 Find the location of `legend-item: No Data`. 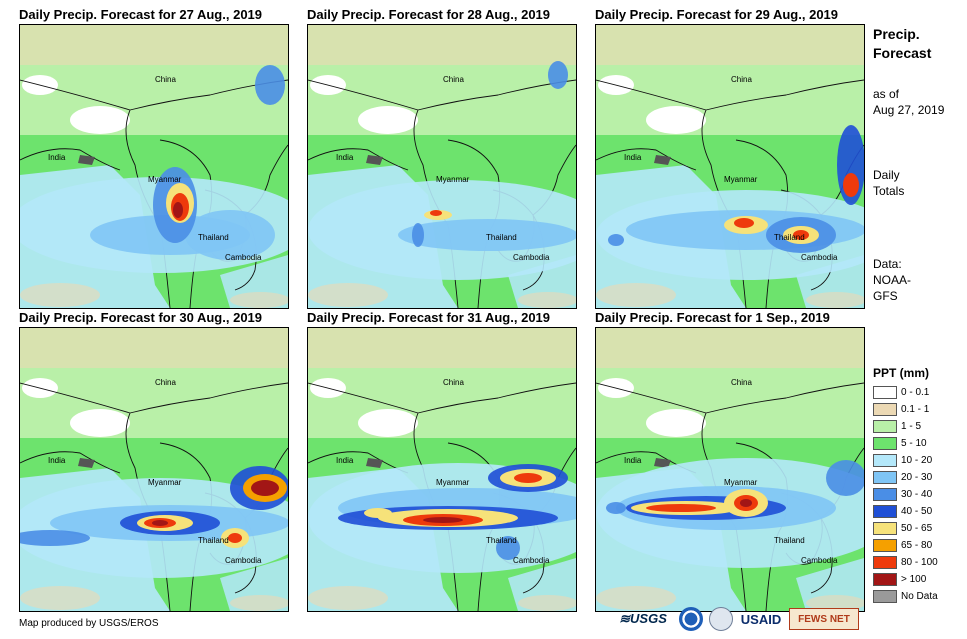

legend-item: No Data is located at coordinates (918, 596).